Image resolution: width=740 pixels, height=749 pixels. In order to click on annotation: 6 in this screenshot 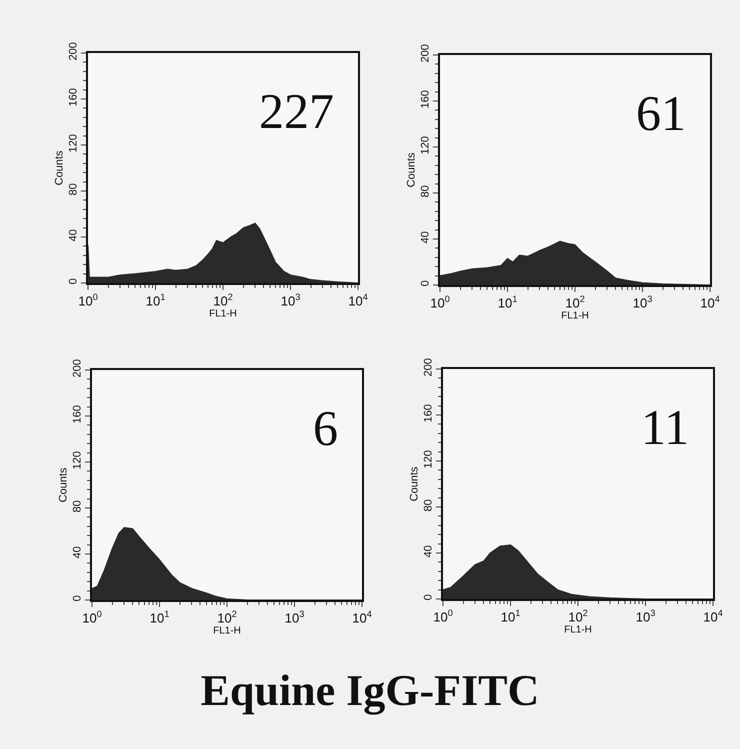, I will do `click(325, 428)`.